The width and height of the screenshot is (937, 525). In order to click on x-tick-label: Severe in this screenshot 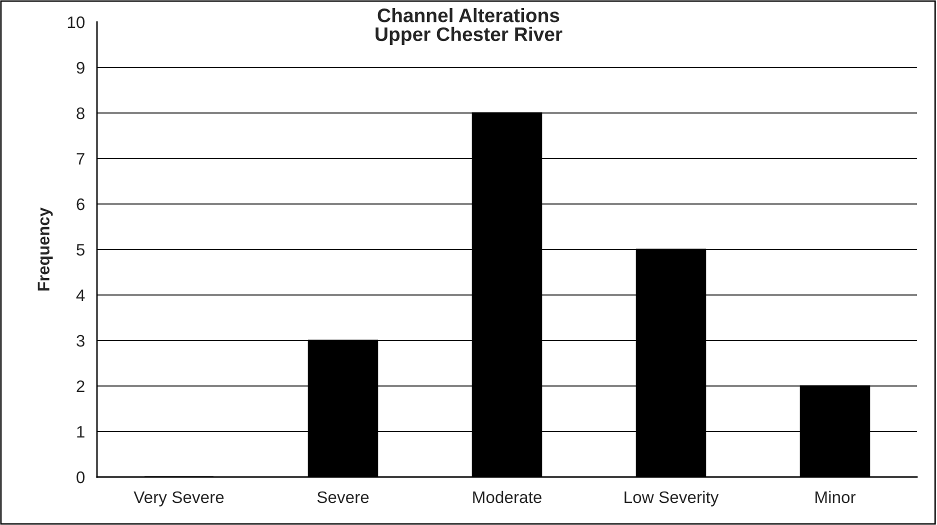, I will do `click(343, 497)`.